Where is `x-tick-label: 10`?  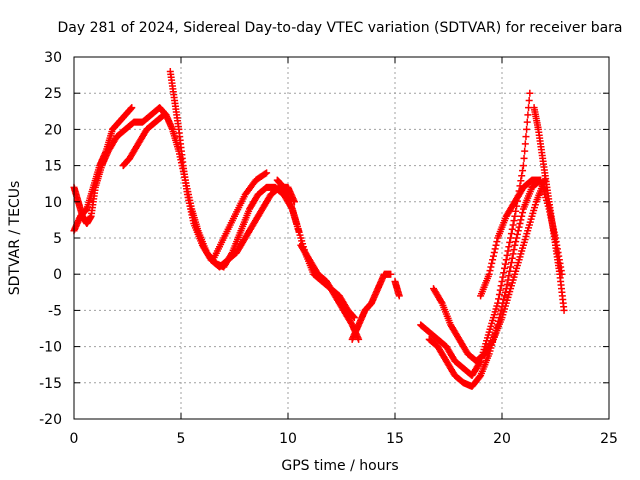
x-tick-label: 10 is located at coordinates (288, 439).